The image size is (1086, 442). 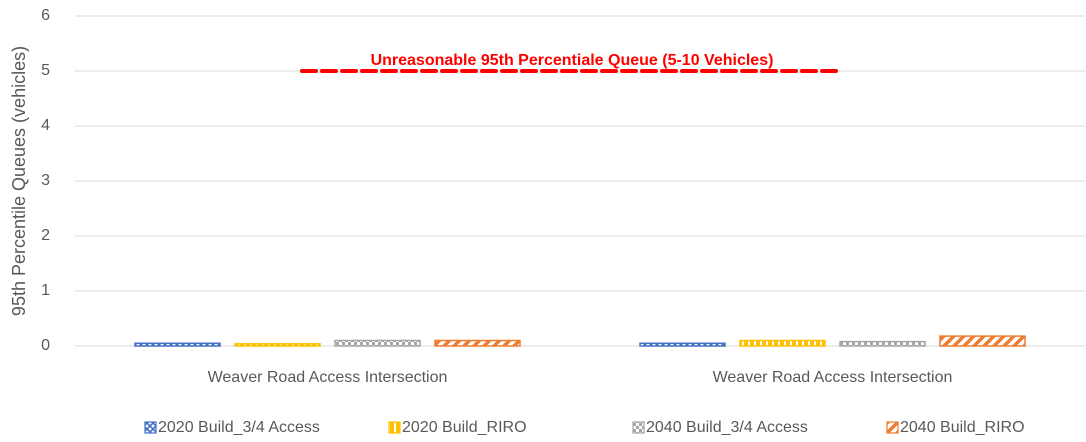 I want to click on y-tick-label: 0, so click(x=45, y=345).